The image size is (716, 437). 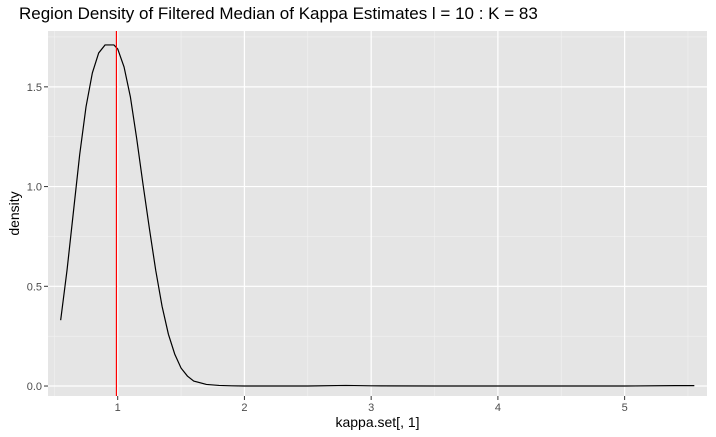 I want to click on x-axis-ticks: 1 2 3 4 5, so click(x=371, y=405).